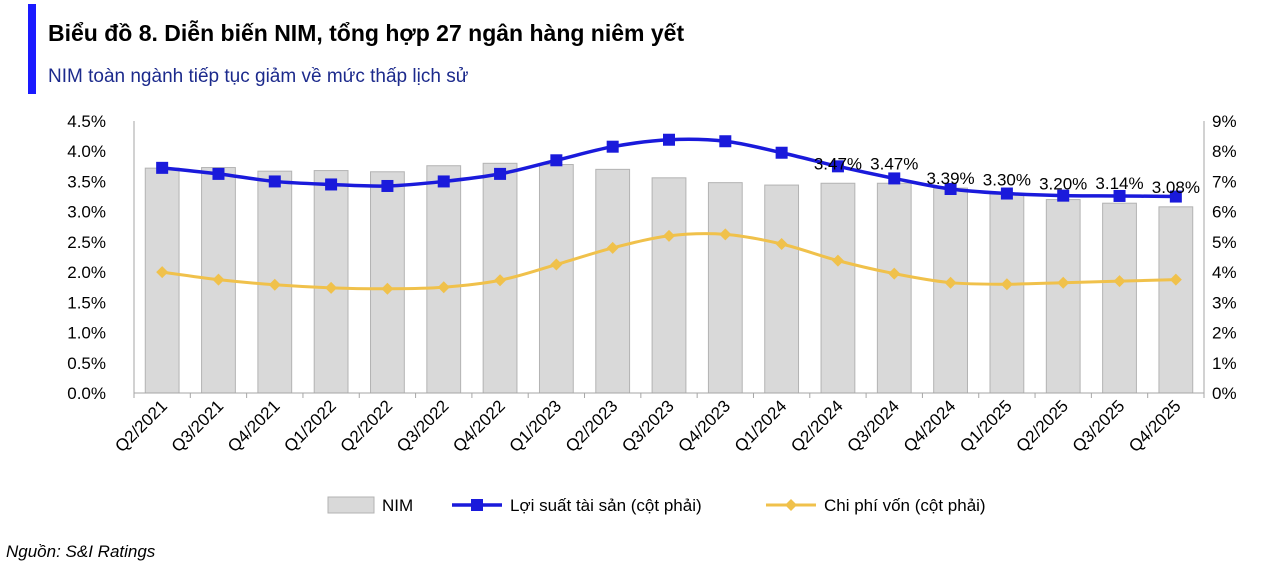  Describe the element at coordinates (1224, 121) in the screenshot. I see `y-right-tick-label: 9%` at that location.